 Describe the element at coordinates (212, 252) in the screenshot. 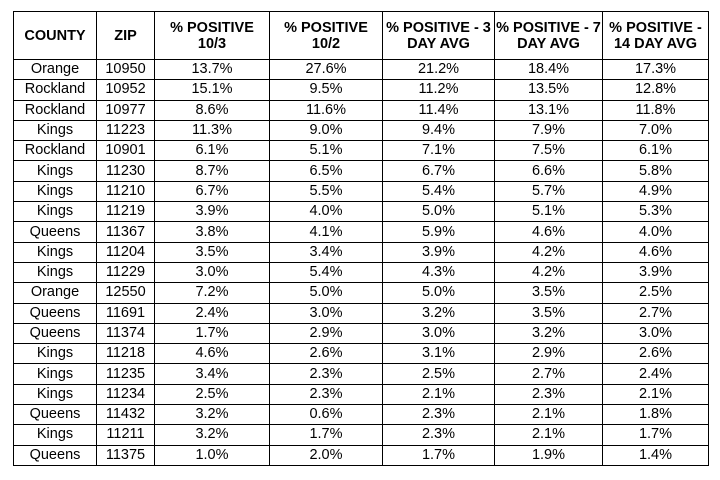

I see `cell-positive-10-3: 3.5%` at that location.